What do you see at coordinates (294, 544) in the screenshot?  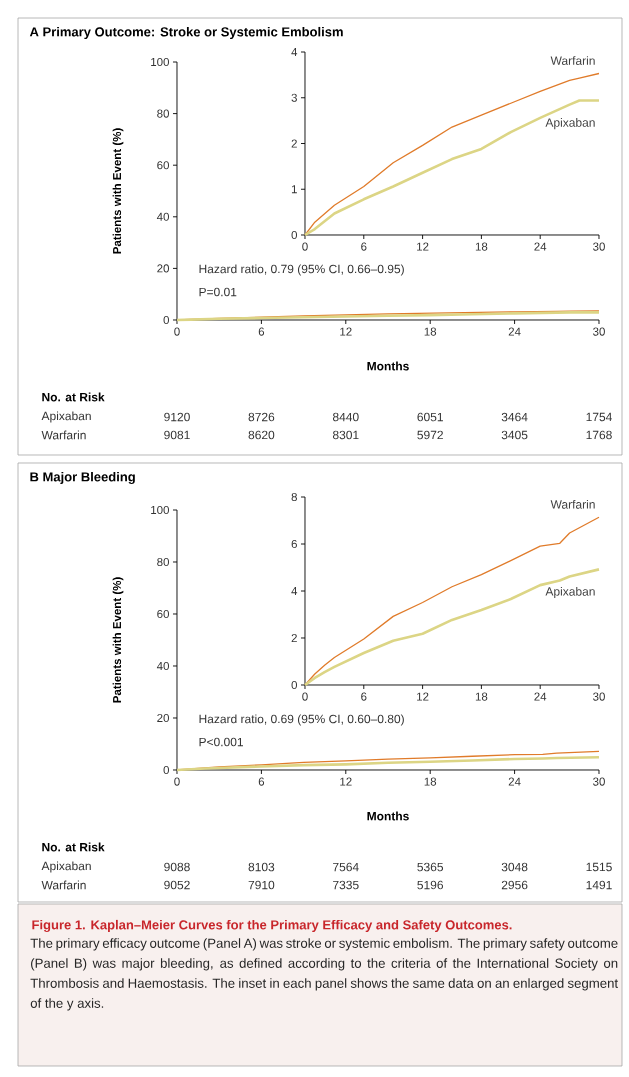 I see `y-tick-label: 6` at bounding box center [294, 544].